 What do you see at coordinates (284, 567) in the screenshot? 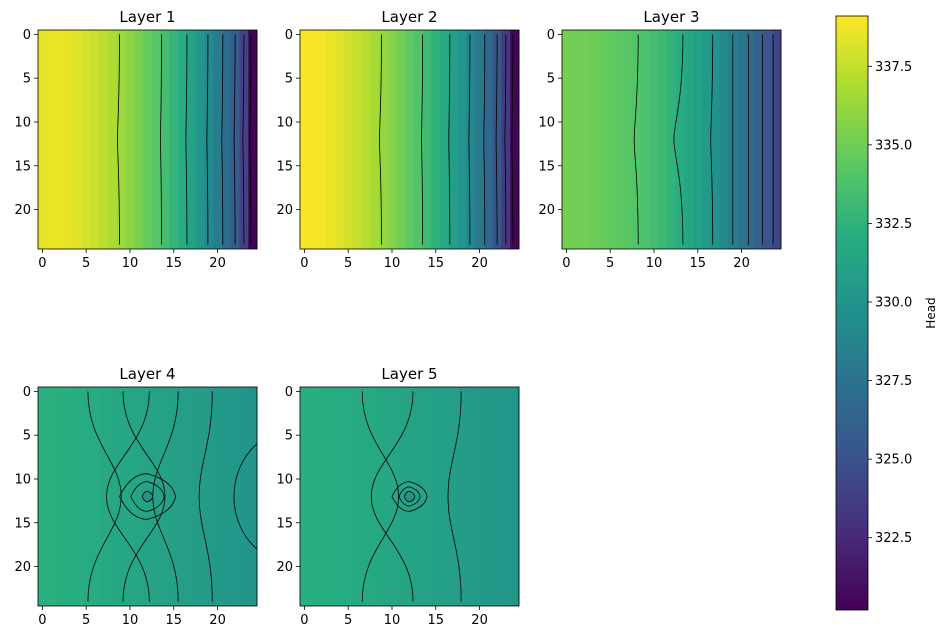
I see `panel-5-ytick-label-4: 20` at bounding box center [284, 567].